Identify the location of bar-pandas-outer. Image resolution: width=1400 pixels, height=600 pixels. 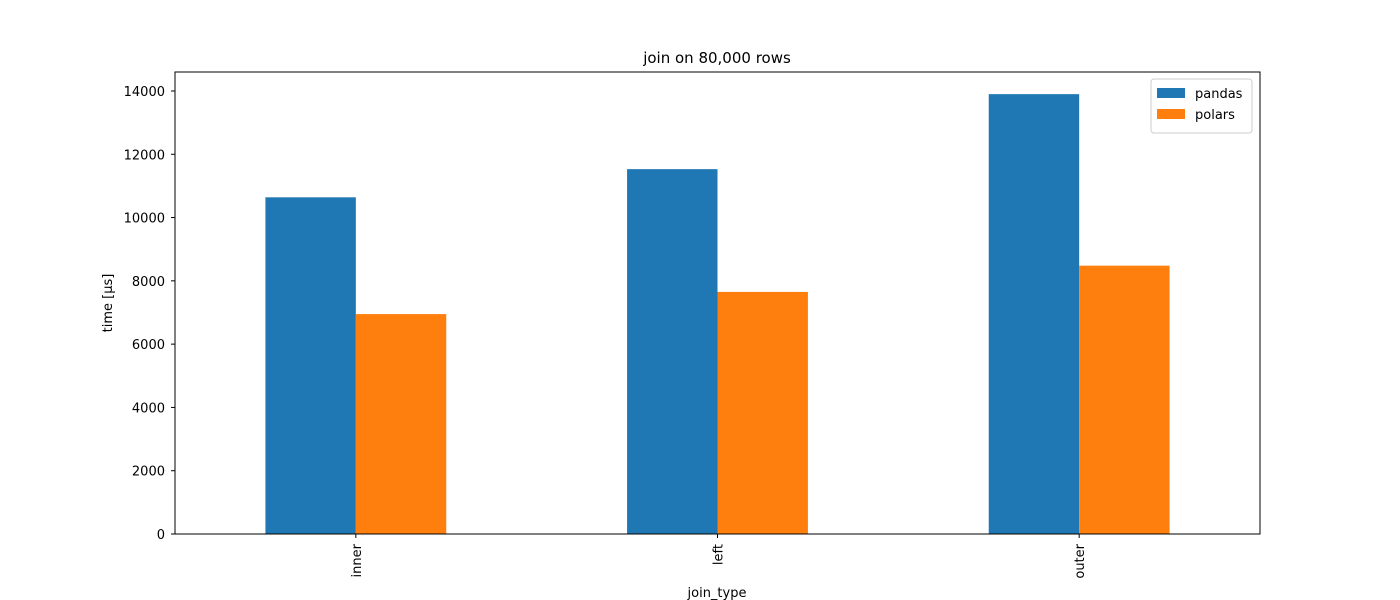
(1034, 314).